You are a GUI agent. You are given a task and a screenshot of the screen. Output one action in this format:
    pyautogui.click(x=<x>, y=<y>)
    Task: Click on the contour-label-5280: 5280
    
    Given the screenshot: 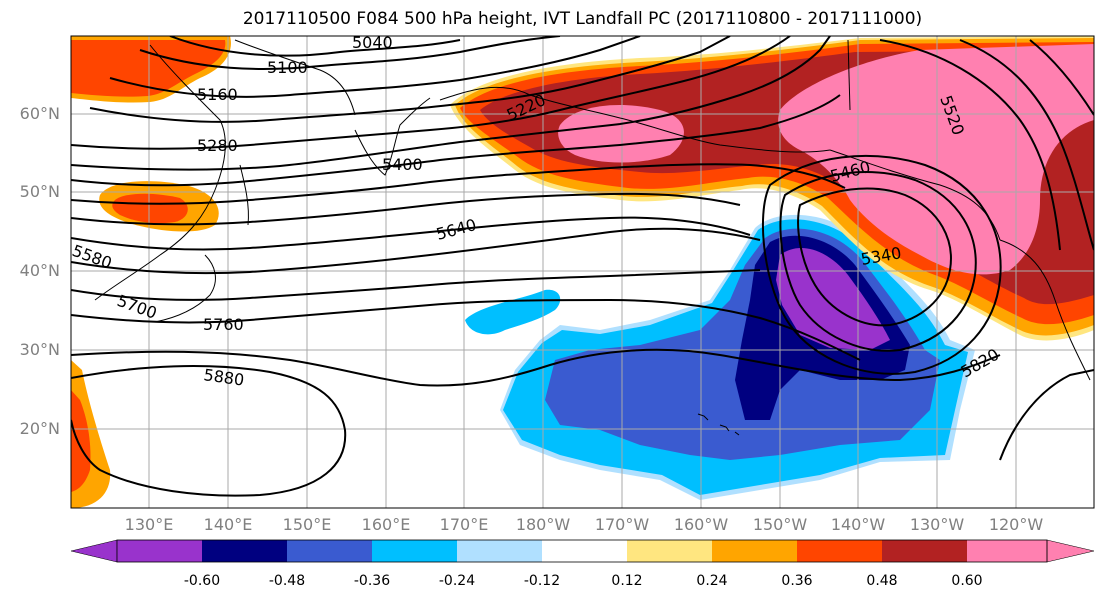 What is the action you would take?
    pyautogui.click(x=217, y=145)
    